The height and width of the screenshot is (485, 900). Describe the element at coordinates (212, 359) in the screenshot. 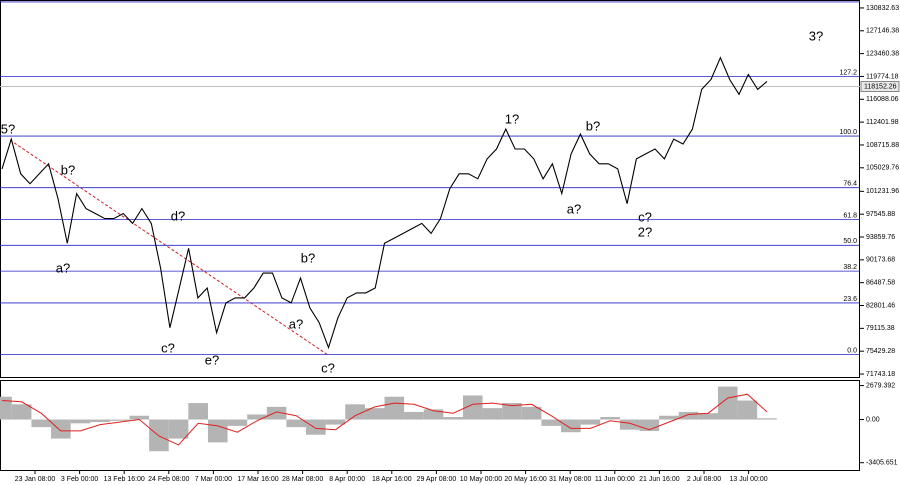

I see `wave-label: e?` at that location.